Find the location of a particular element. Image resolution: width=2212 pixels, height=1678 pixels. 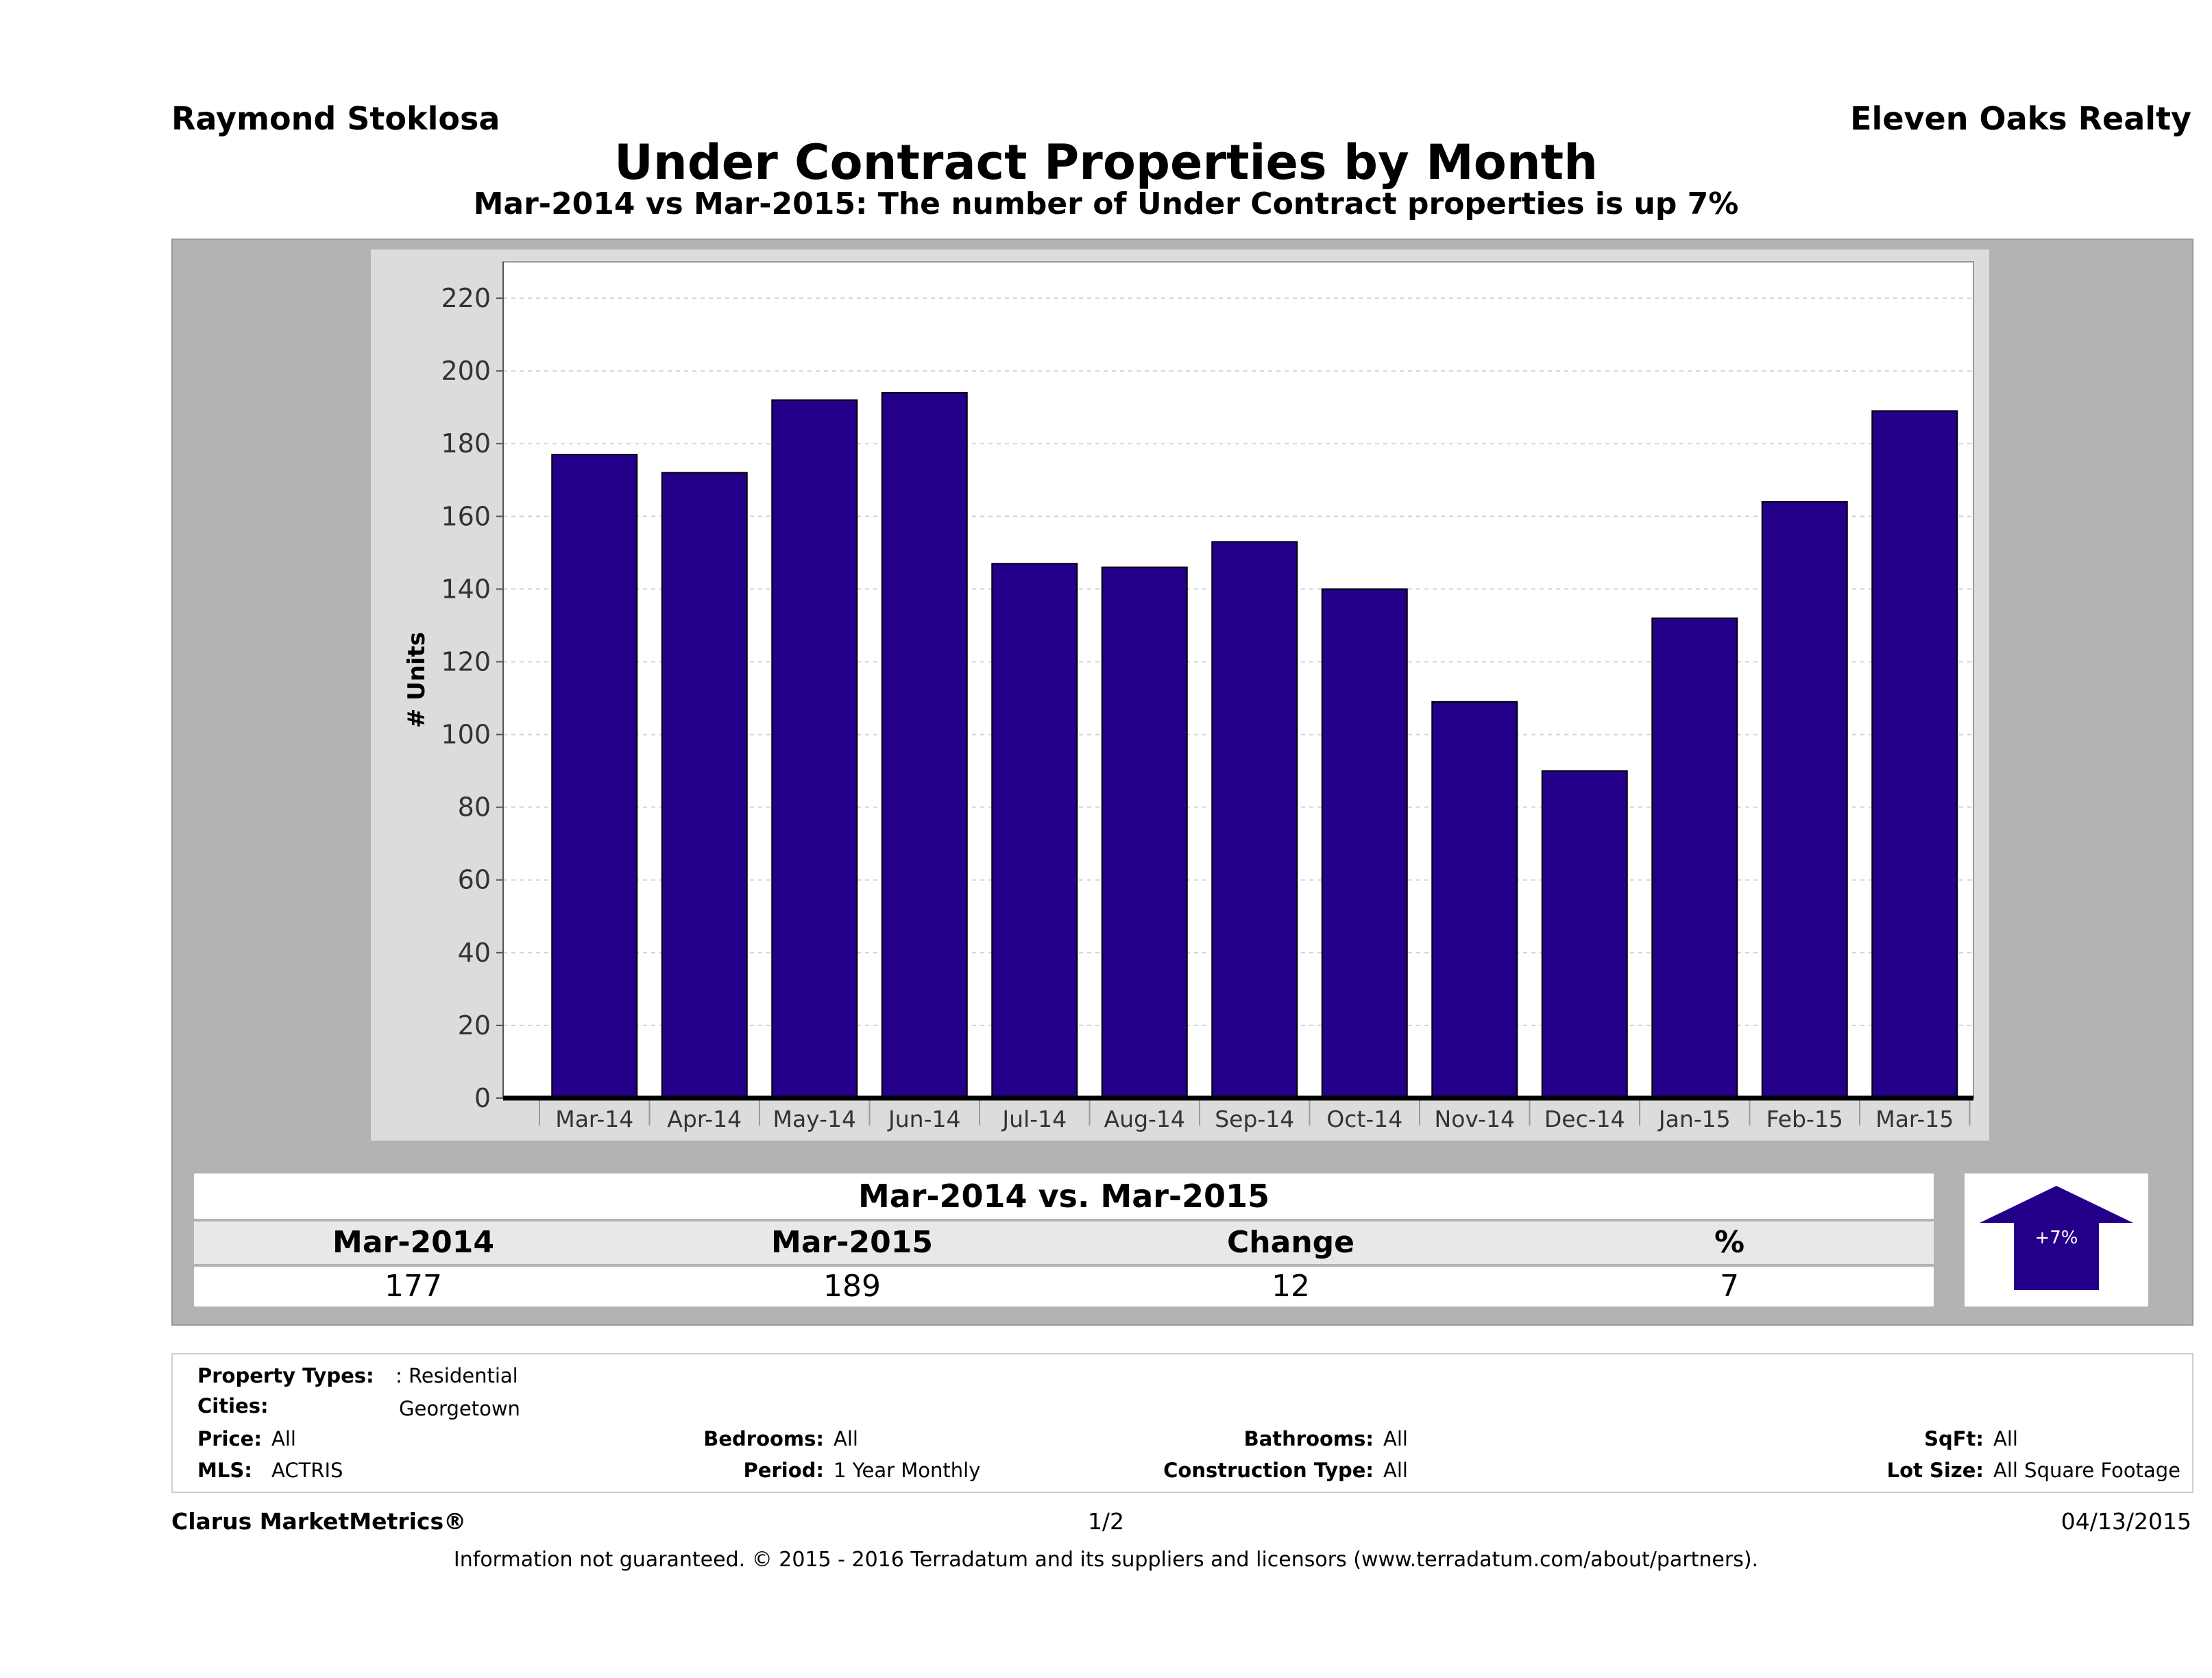

product-name: Clarus MarketMetrics® is located at coordinates (319, 1521).